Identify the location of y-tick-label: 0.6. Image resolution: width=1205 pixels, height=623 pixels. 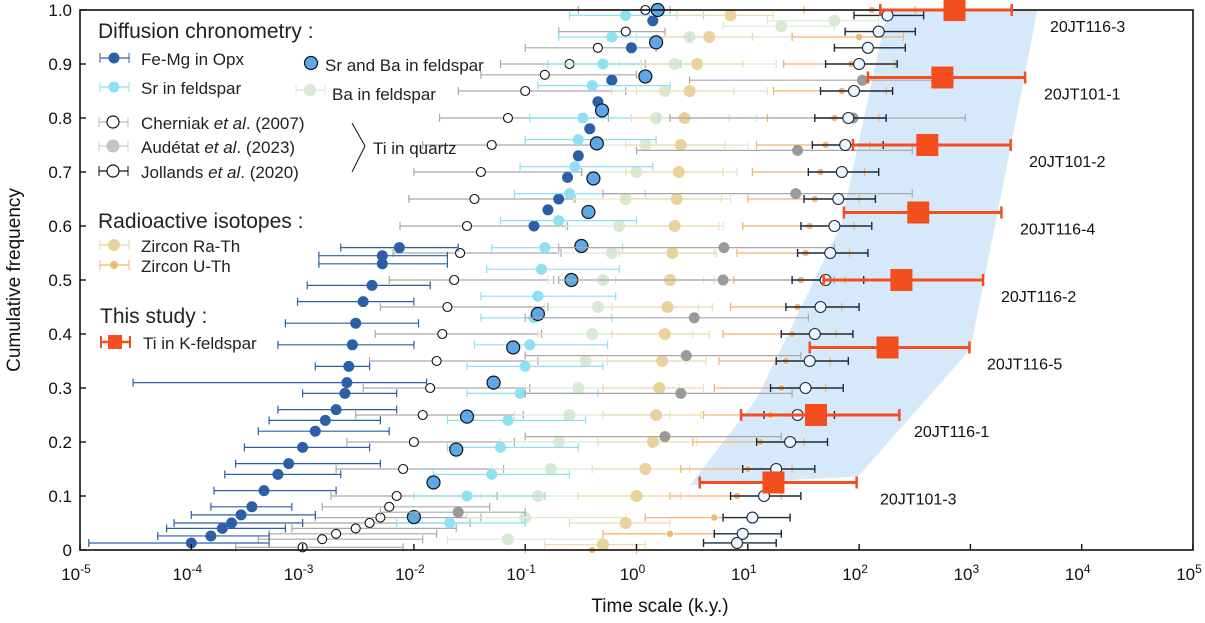
(60, 226).